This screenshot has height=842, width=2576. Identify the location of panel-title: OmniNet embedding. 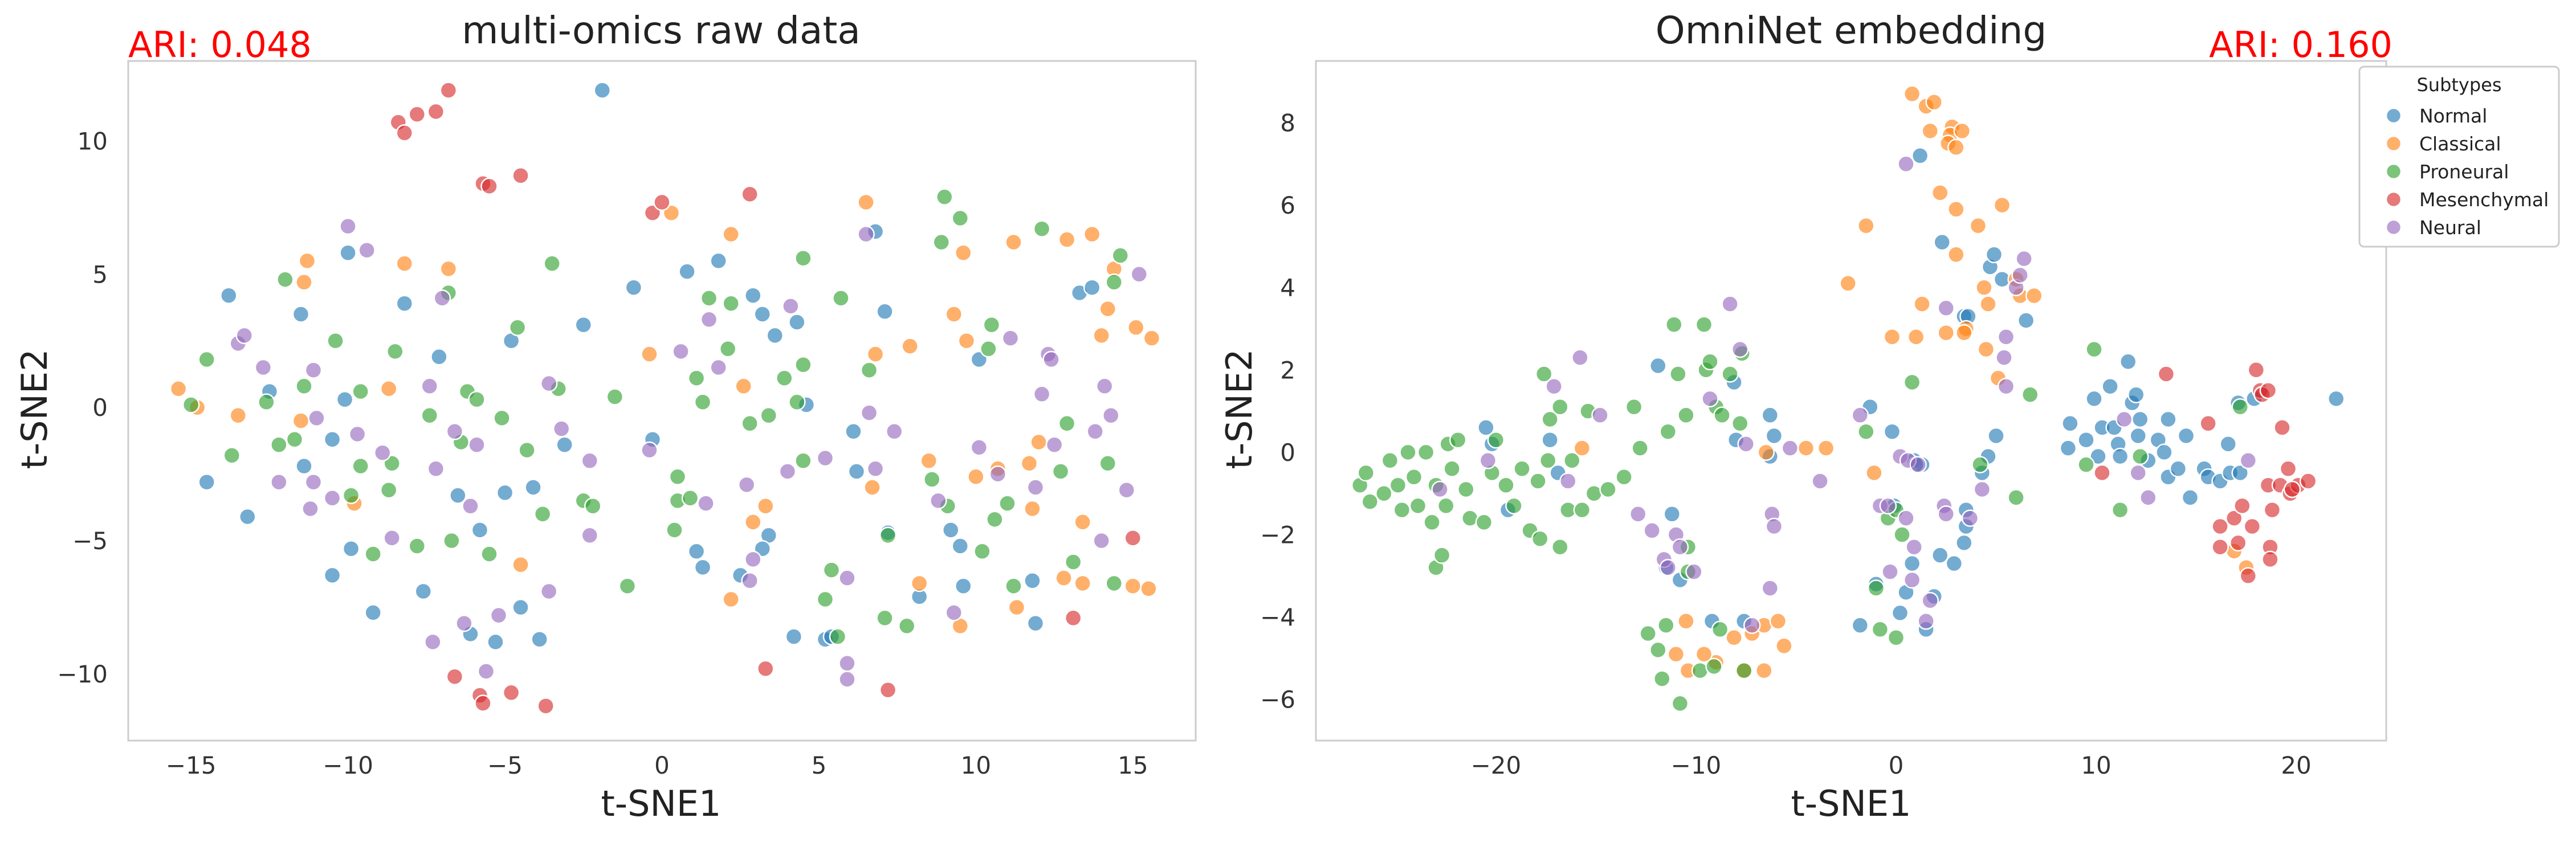
(1851, 31).